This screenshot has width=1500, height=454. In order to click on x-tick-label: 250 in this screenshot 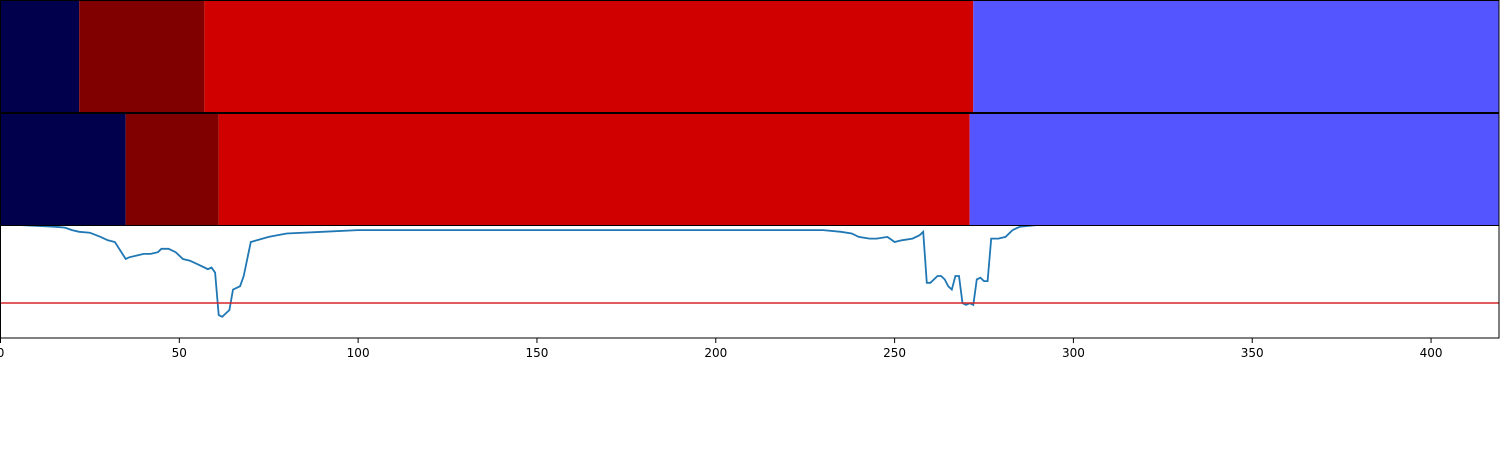, I will do `click(894, 353)`.